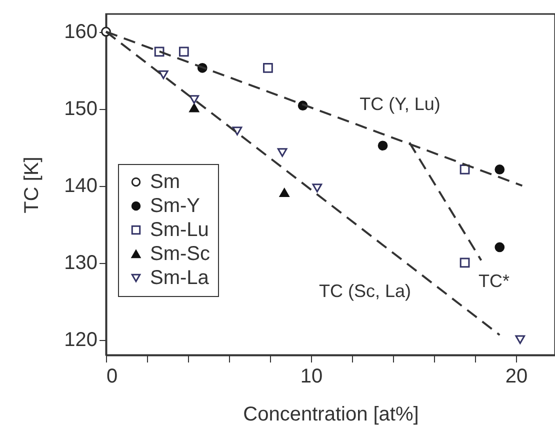 This screenshot has height=436, width=555. Describe the element at coordinates (81, 263) in the screenshot. I see `y-tick-label: 130` at that location.